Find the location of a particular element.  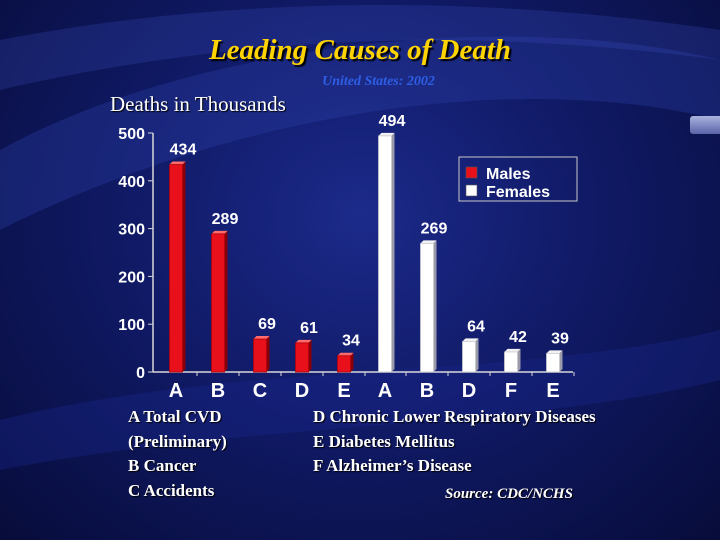

note-item: (Preliminary) is located at coordinates (177, 441).